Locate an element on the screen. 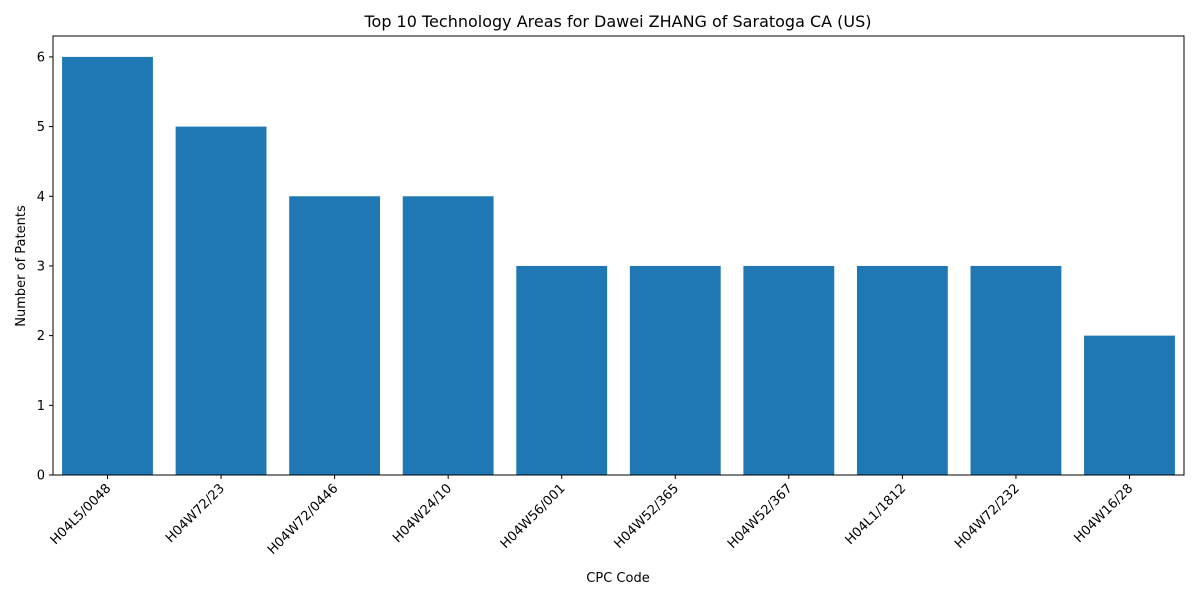 The height and width of the screenshot is (604, 1200). bar-H04W72/232 is located at coordinates (1016, 370).